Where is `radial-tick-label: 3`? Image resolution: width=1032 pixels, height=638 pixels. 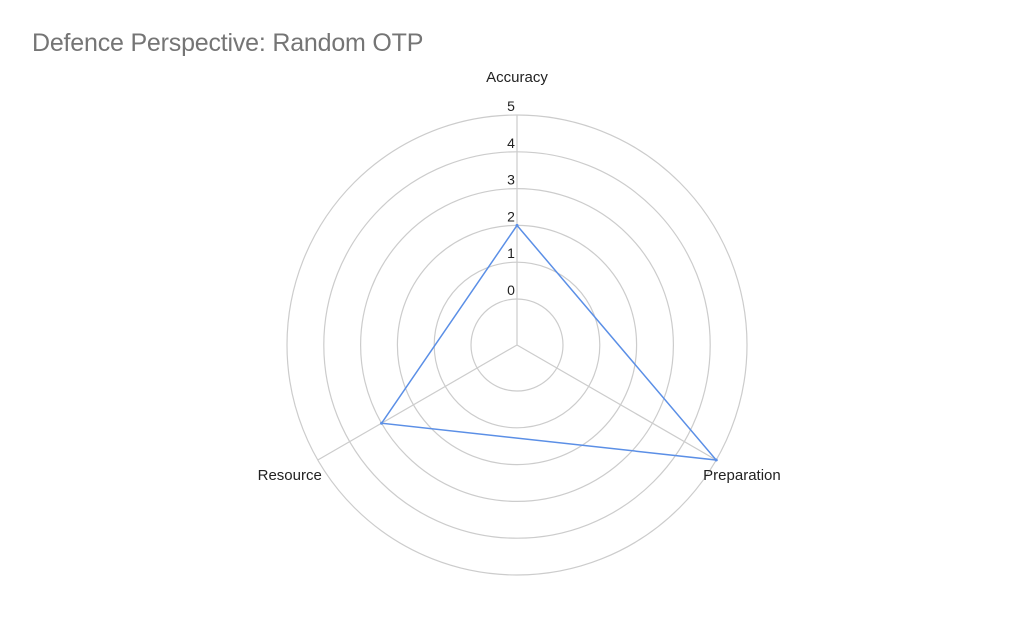 radial-tick-label: 3 is located at coordinates (511, 180).